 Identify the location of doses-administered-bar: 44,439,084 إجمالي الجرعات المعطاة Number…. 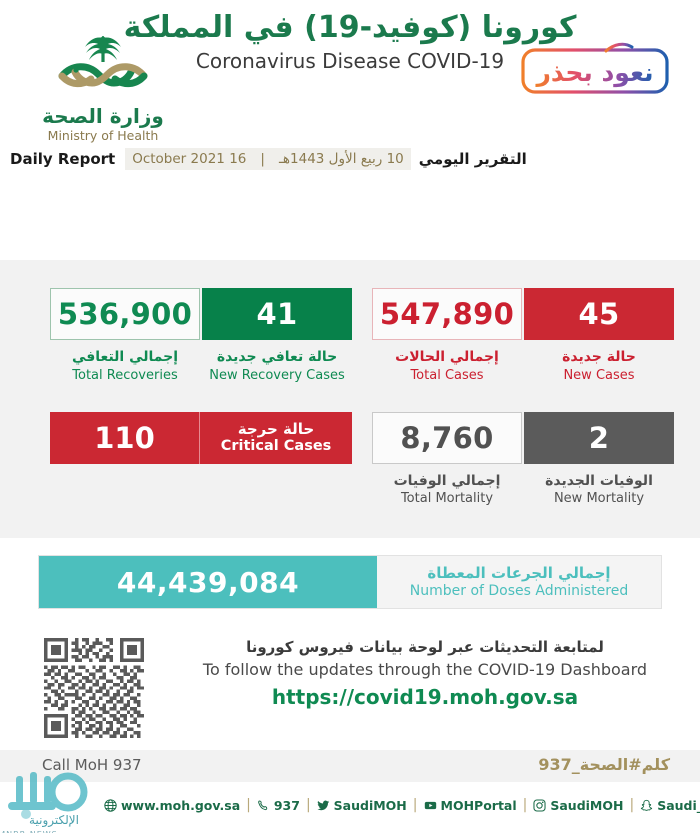
(350, 582).